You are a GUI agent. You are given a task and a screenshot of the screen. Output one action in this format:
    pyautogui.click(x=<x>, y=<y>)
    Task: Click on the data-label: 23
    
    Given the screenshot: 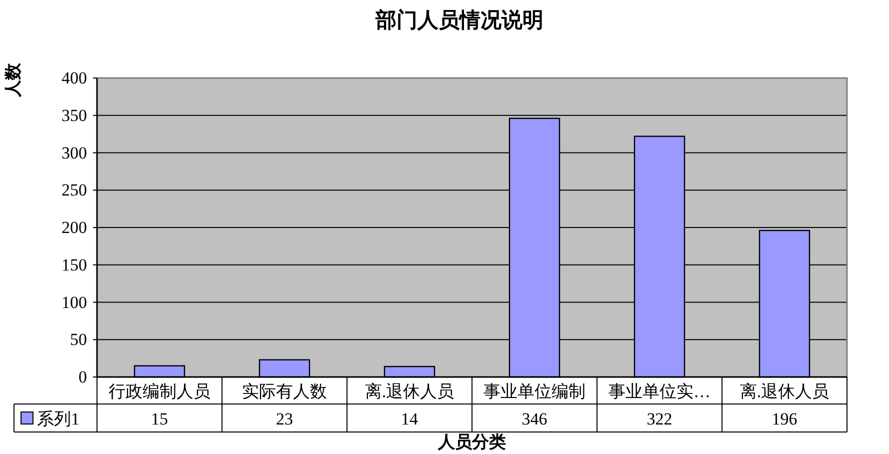 What is the action you would take?
    pyautogui.click(x=284, y=419)
    